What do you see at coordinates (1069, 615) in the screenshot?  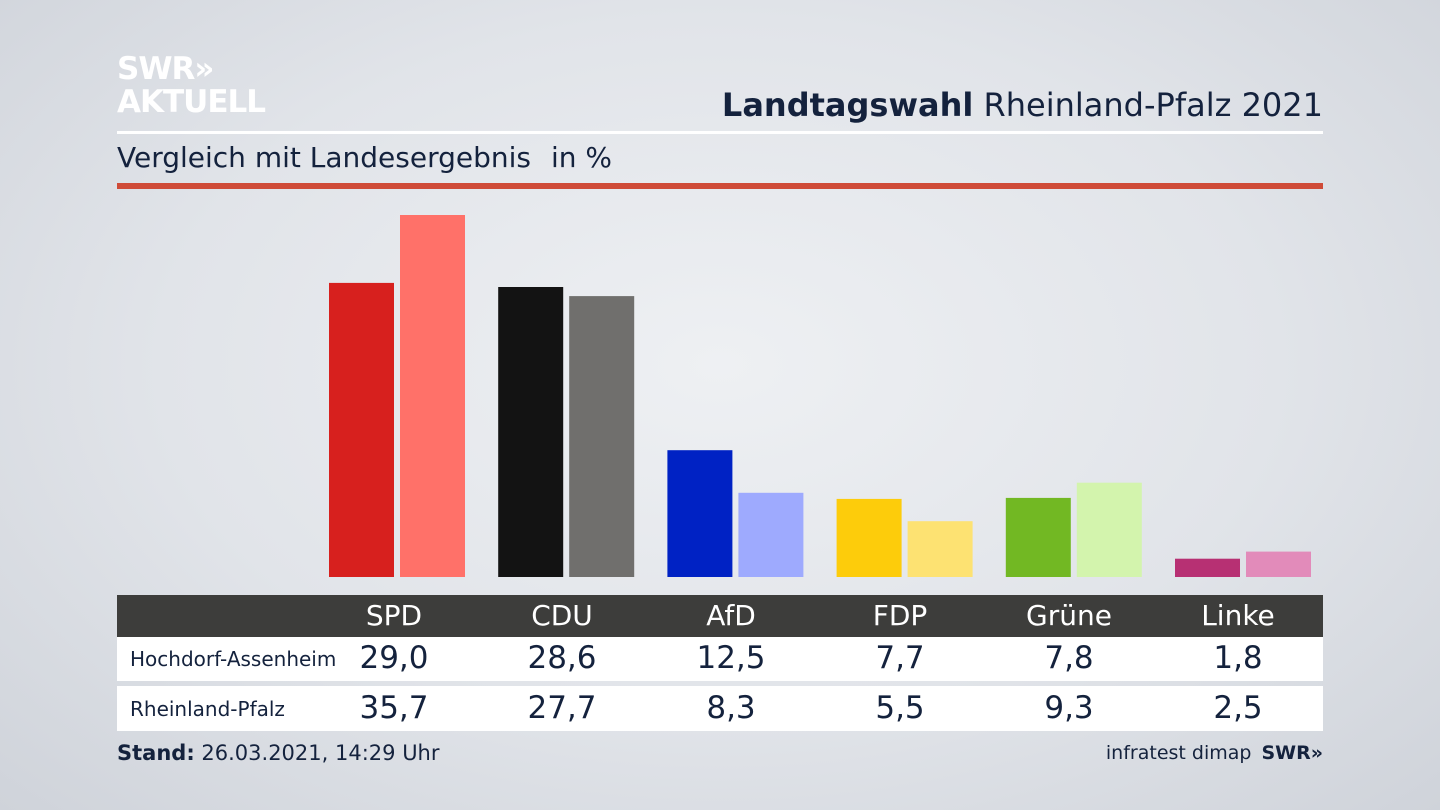 I see `column-header: Grüne` at bounding box center [1069, 615].